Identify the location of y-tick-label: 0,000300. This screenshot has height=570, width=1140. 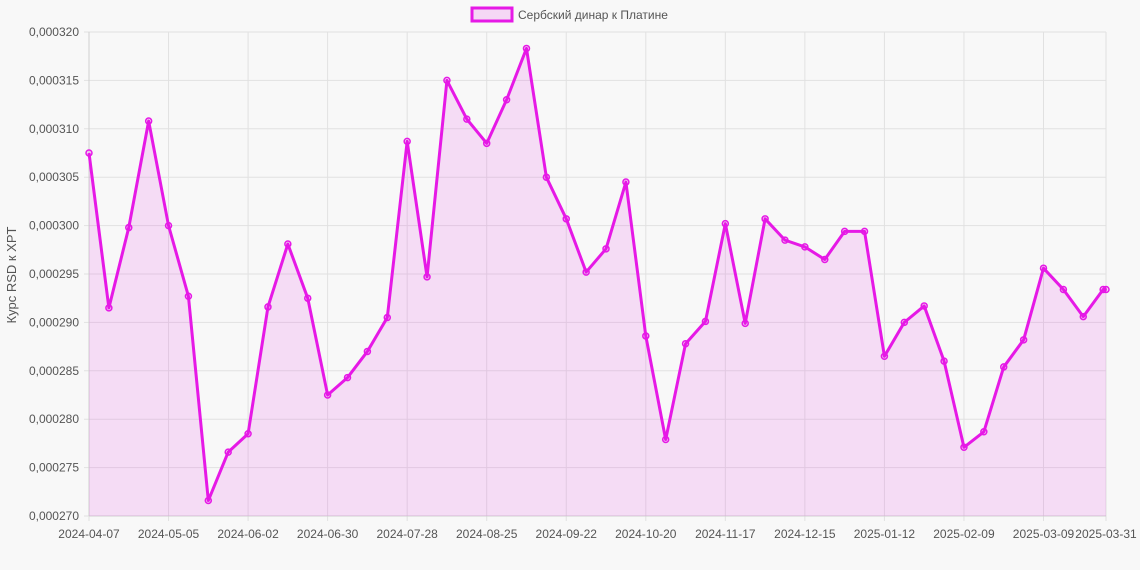
(54, 226).